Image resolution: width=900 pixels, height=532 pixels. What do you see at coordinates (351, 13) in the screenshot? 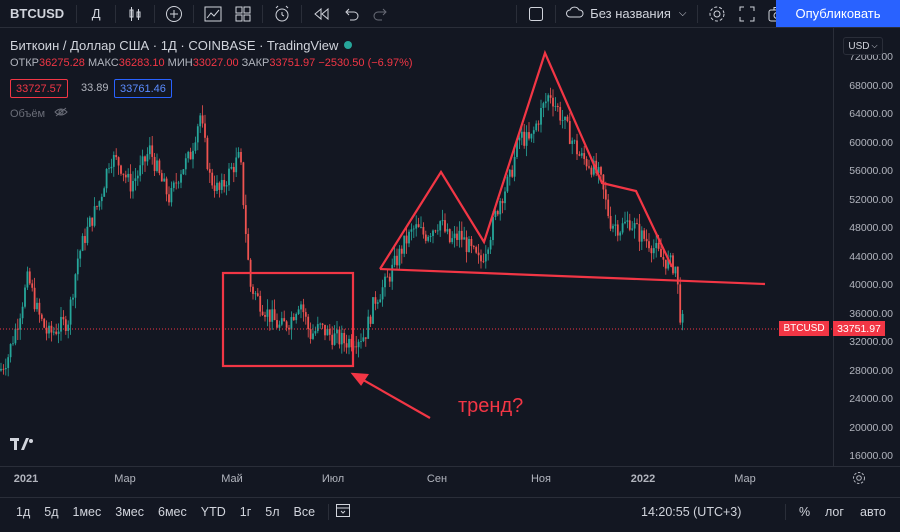
I see `undo-icon` at bounding box center [351, 13].